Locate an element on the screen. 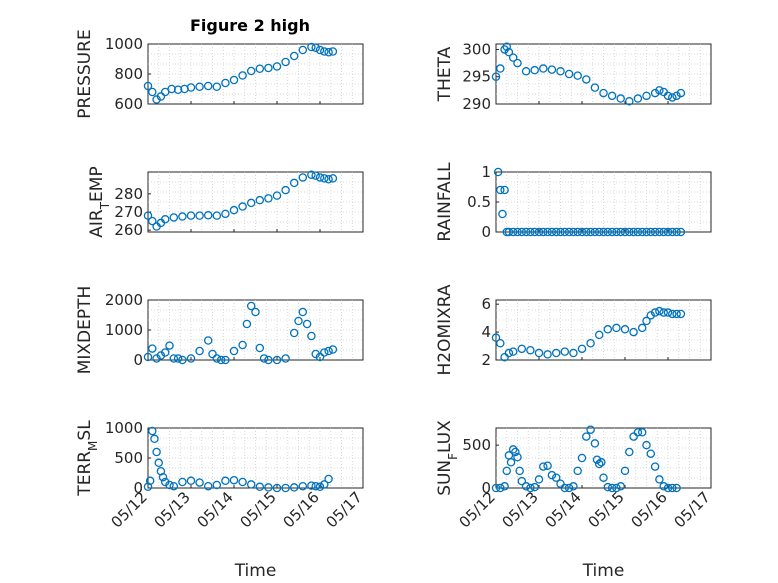 The height and width of the screenshot is (583, 778). markers-theta is located at coordinates (588, 74).